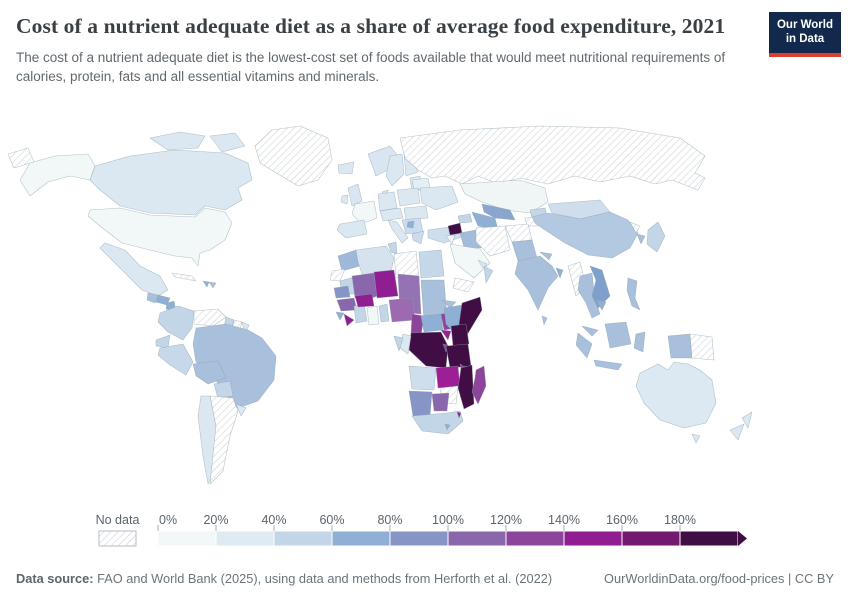 The height and width of the screenshot is (600, 850). Describe the element at coordinates (422, 378) in the screenshot. I see `country-angola` at that location.